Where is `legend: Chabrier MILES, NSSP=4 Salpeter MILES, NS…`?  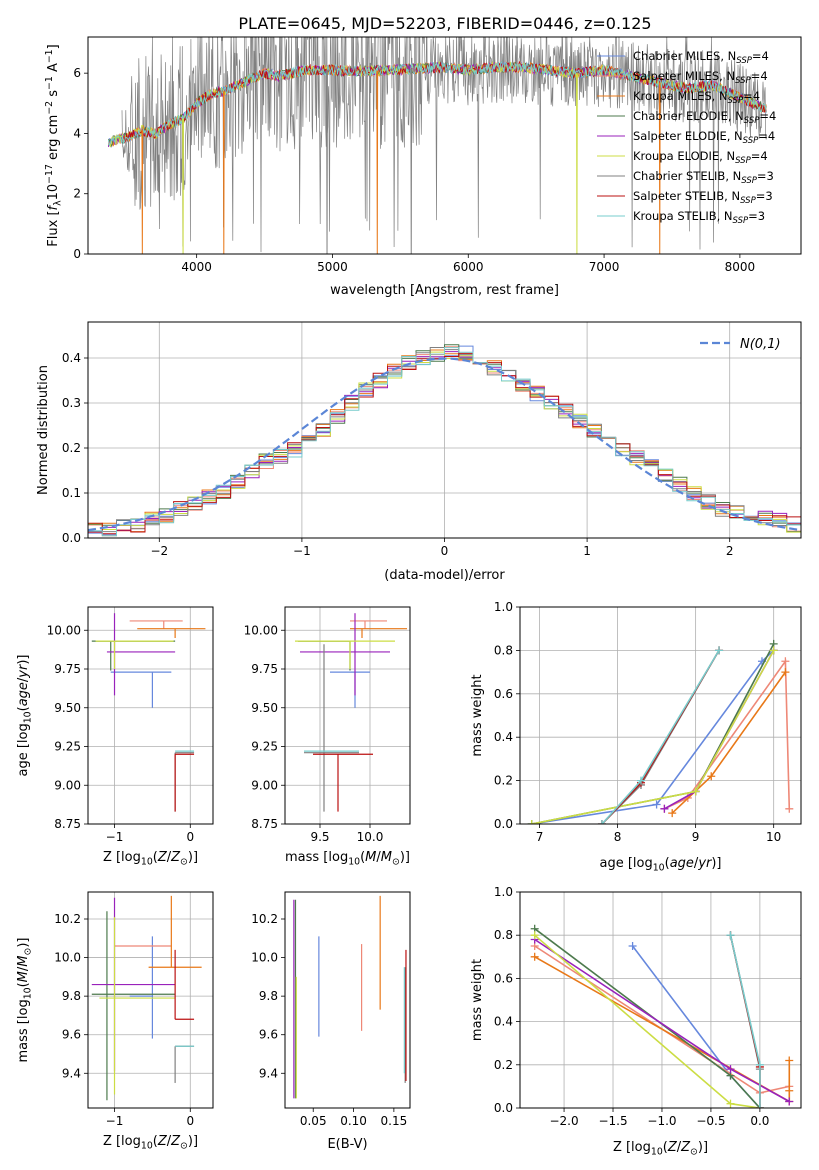 legend: Chabrier MILES, NSSP=4 Salpeter MILES, NS… is located at coordinates (686, 137).